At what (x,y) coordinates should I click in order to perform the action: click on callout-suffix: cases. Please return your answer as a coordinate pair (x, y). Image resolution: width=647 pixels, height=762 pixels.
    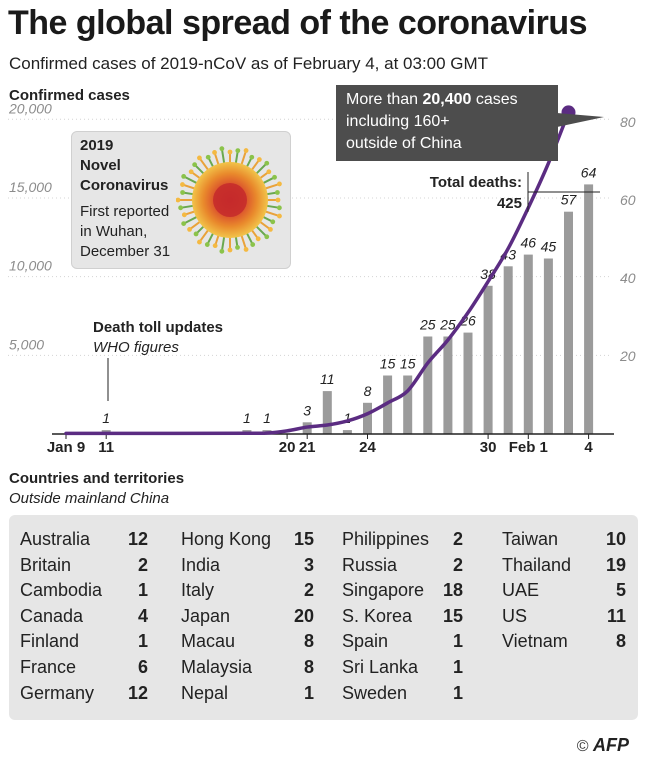
    Looking at the image, I should click on (494, 99).